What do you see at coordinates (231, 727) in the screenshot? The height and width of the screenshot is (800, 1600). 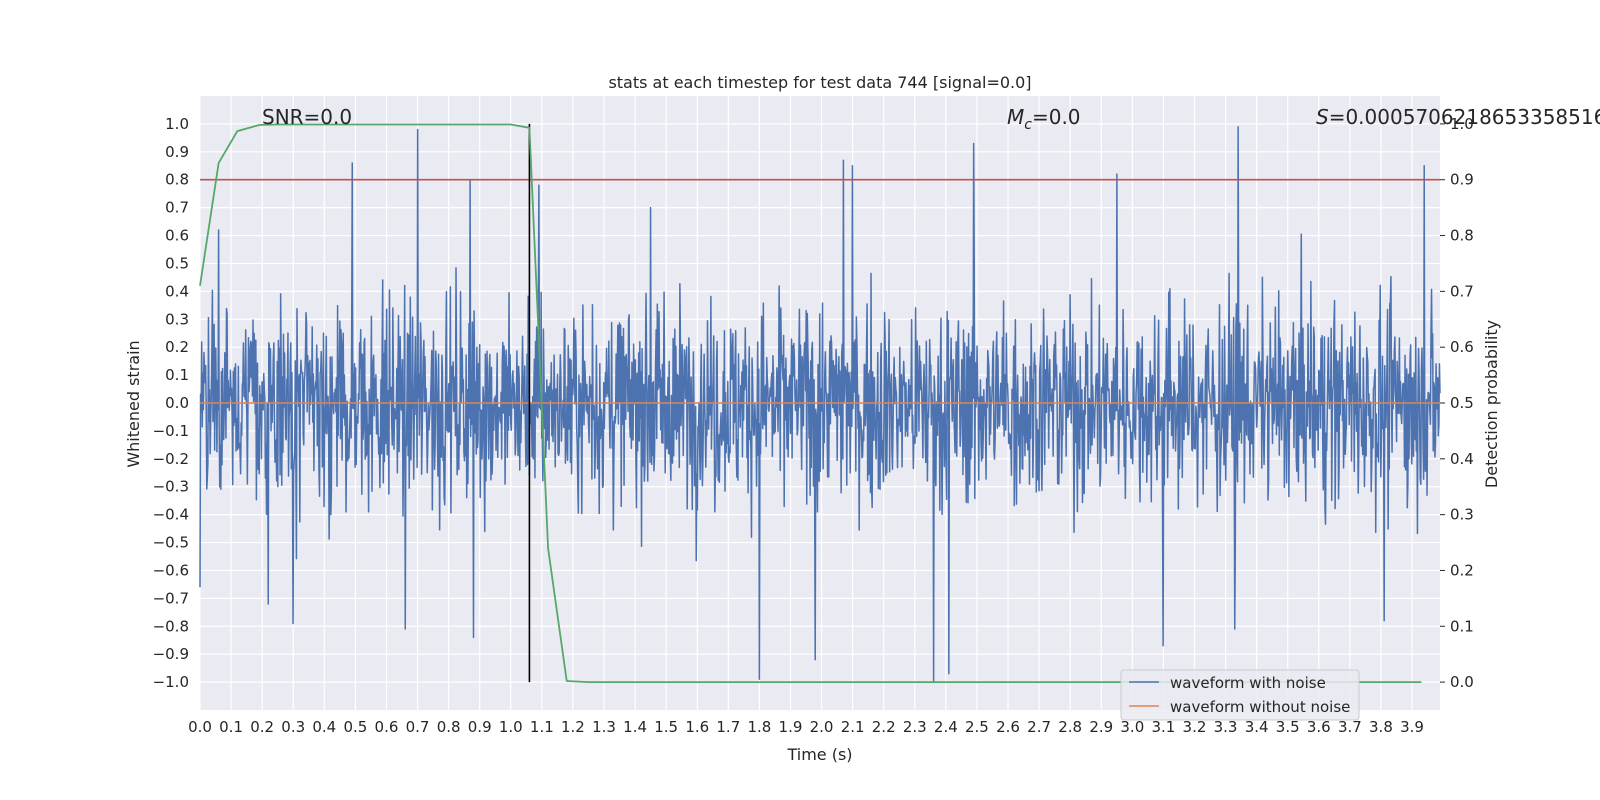 I see `x-tick-label: 0.1` at bounding box center [231, 727].